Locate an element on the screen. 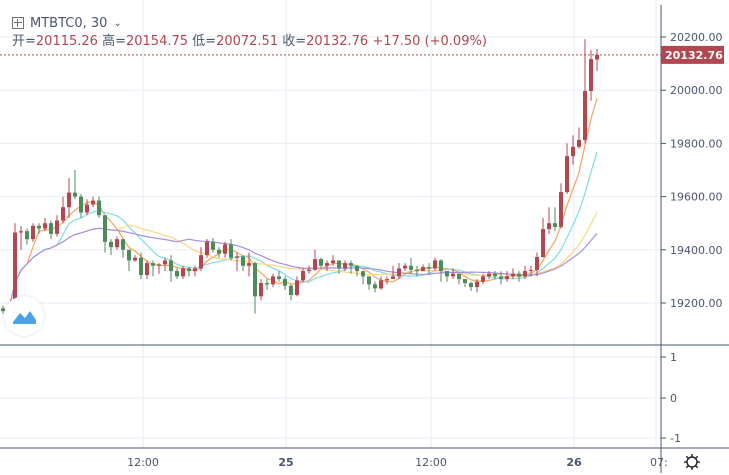  x-tick-label: 26 is located at coordinates (574, 462).